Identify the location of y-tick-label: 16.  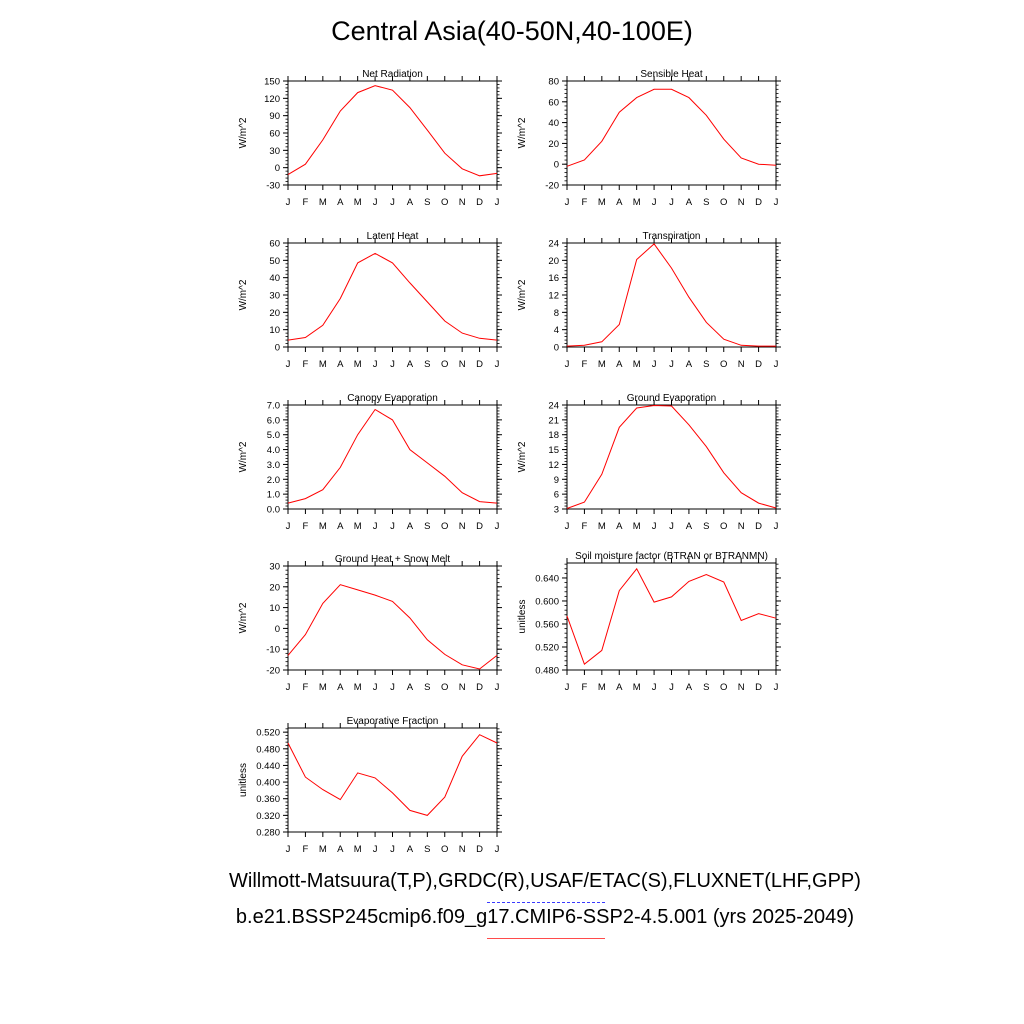
(553, 278).